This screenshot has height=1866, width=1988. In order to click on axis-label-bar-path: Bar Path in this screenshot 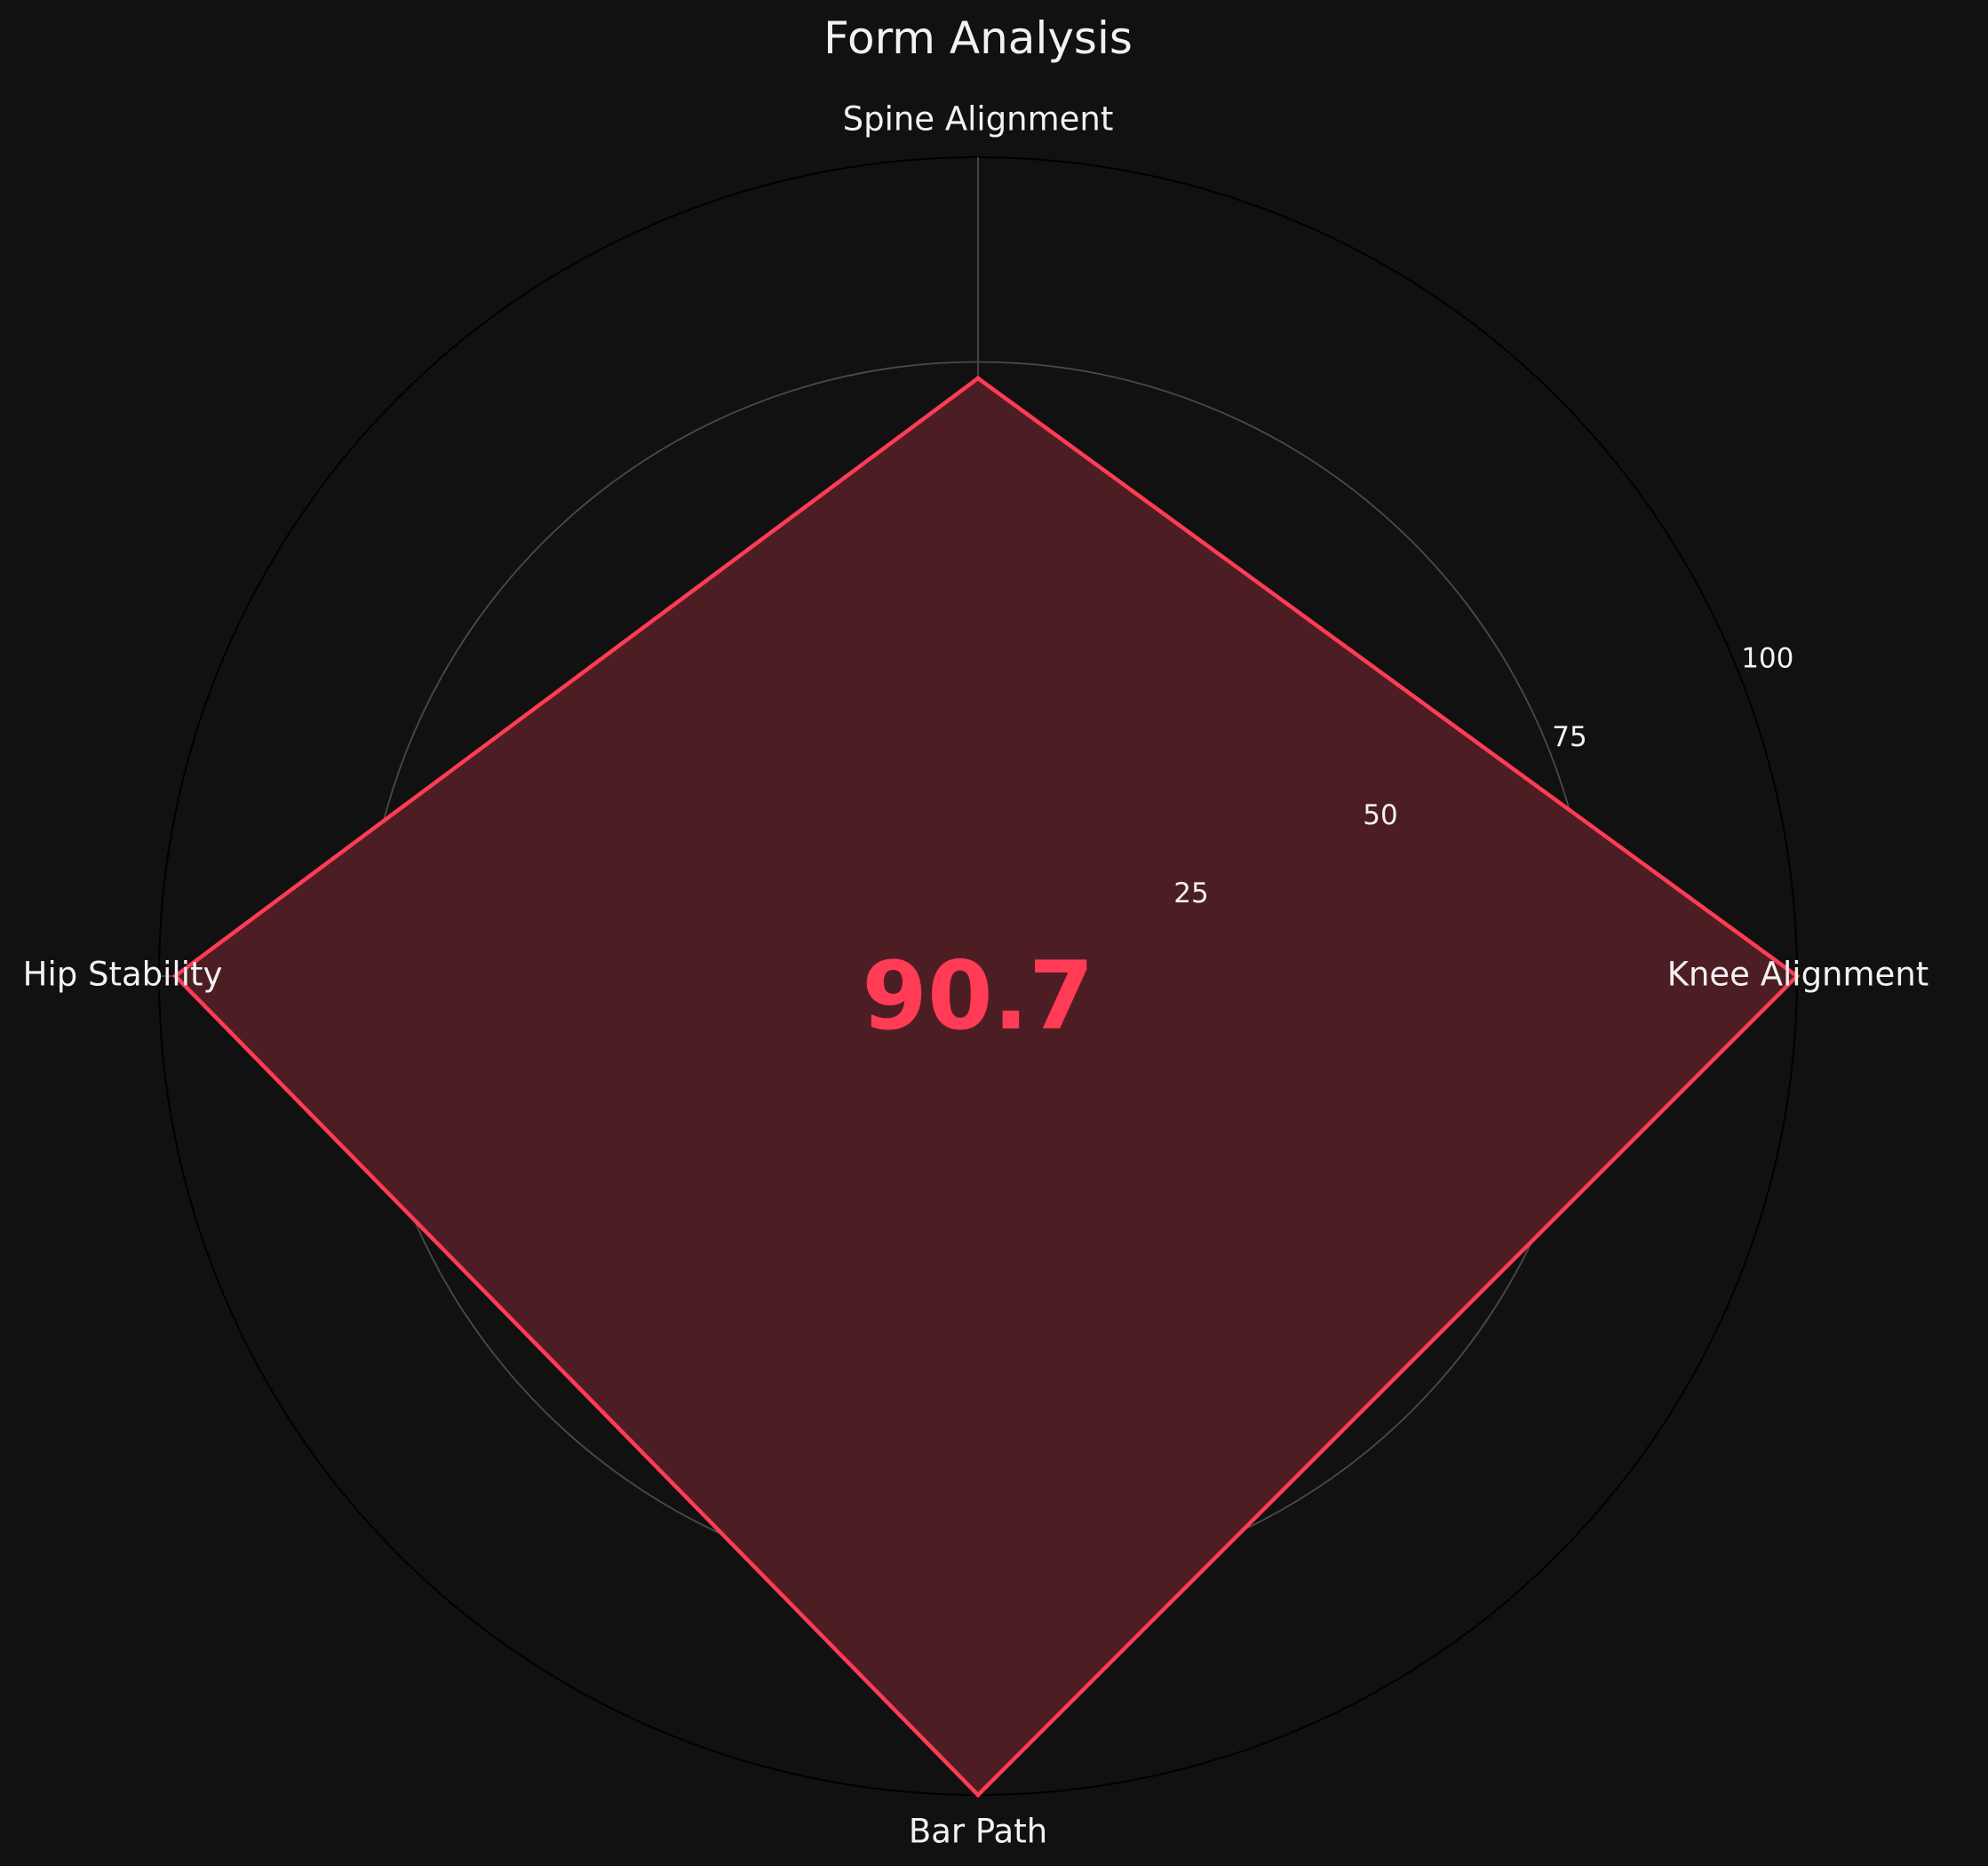, I will do `click(978, 1832)`.